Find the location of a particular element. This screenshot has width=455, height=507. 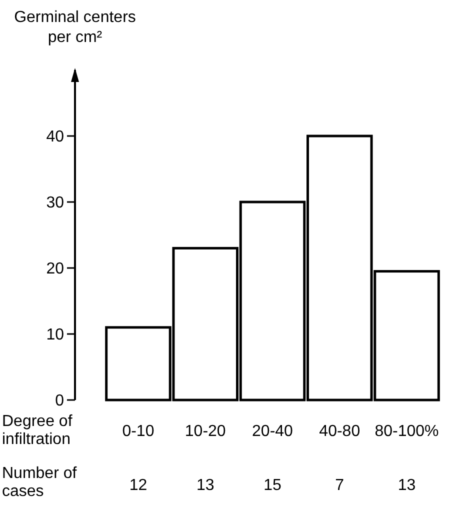

x-axis-title: Degree of infiltration is located at coordinates (37, 430).